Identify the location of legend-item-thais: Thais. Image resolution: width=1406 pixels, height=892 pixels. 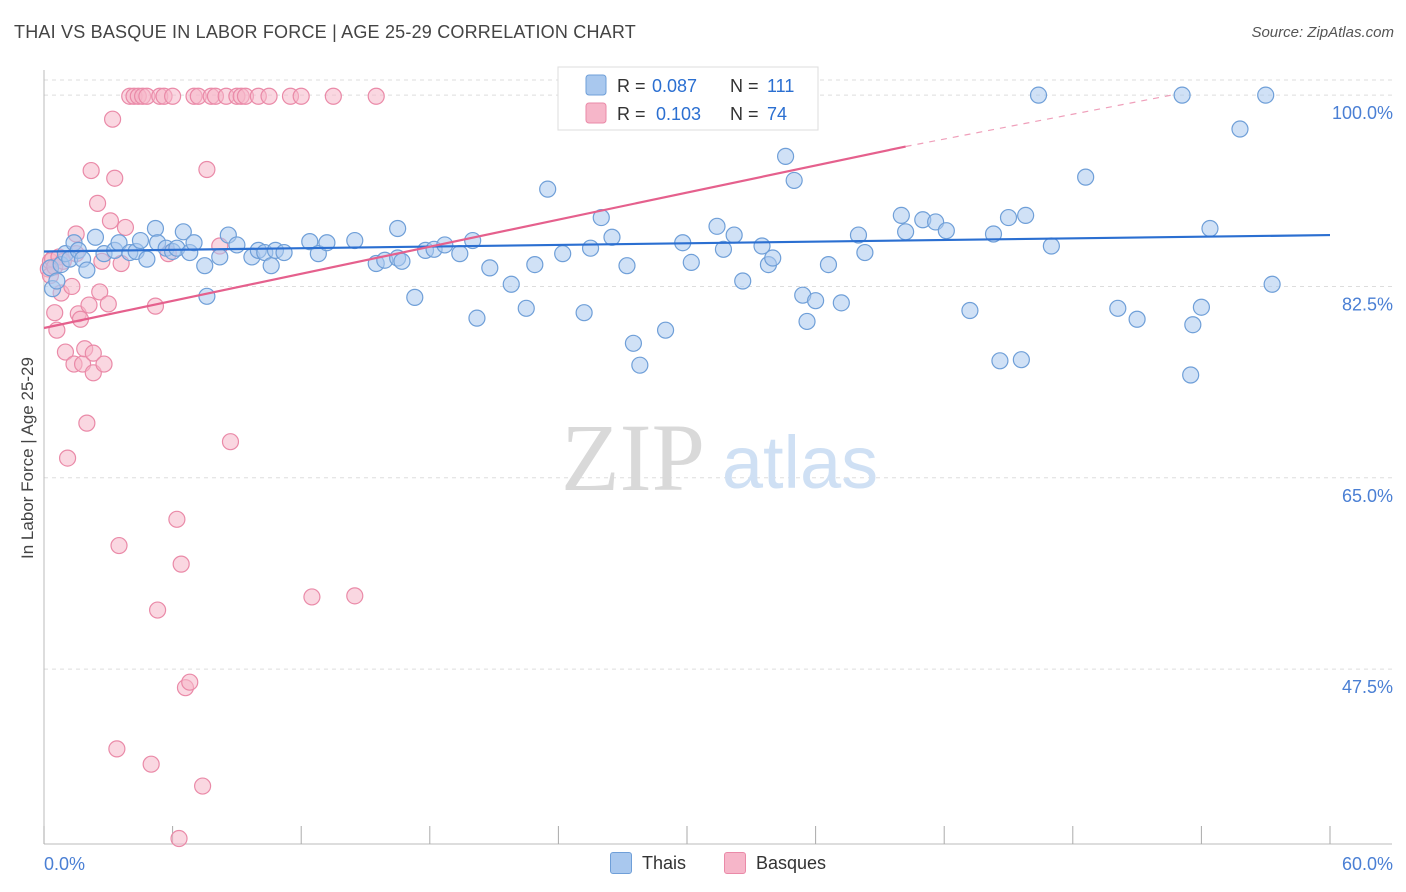
(648, 863).